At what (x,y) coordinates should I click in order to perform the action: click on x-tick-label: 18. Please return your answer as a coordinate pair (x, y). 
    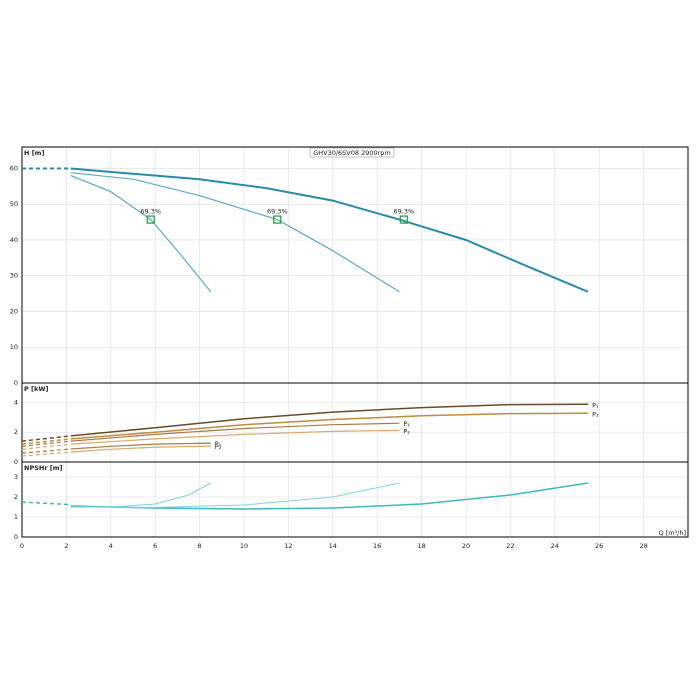
    Looking at the image, I should click on (421, 546).